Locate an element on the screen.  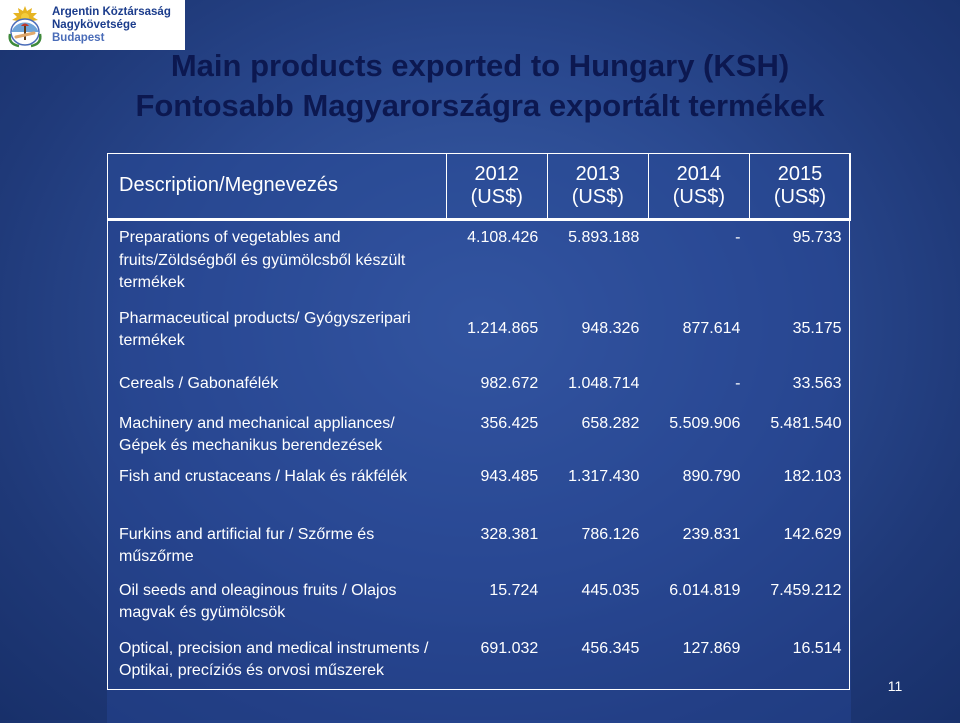
cell-2014: 6.014.819 is located at coordinates (699, 603).